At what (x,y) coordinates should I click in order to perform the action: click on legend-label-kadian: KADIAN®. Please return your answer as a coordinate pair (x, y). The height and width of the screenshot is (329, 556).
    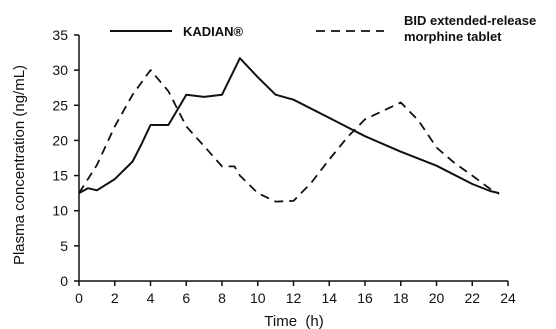
    Looking at the image, I should click on (213, 31).